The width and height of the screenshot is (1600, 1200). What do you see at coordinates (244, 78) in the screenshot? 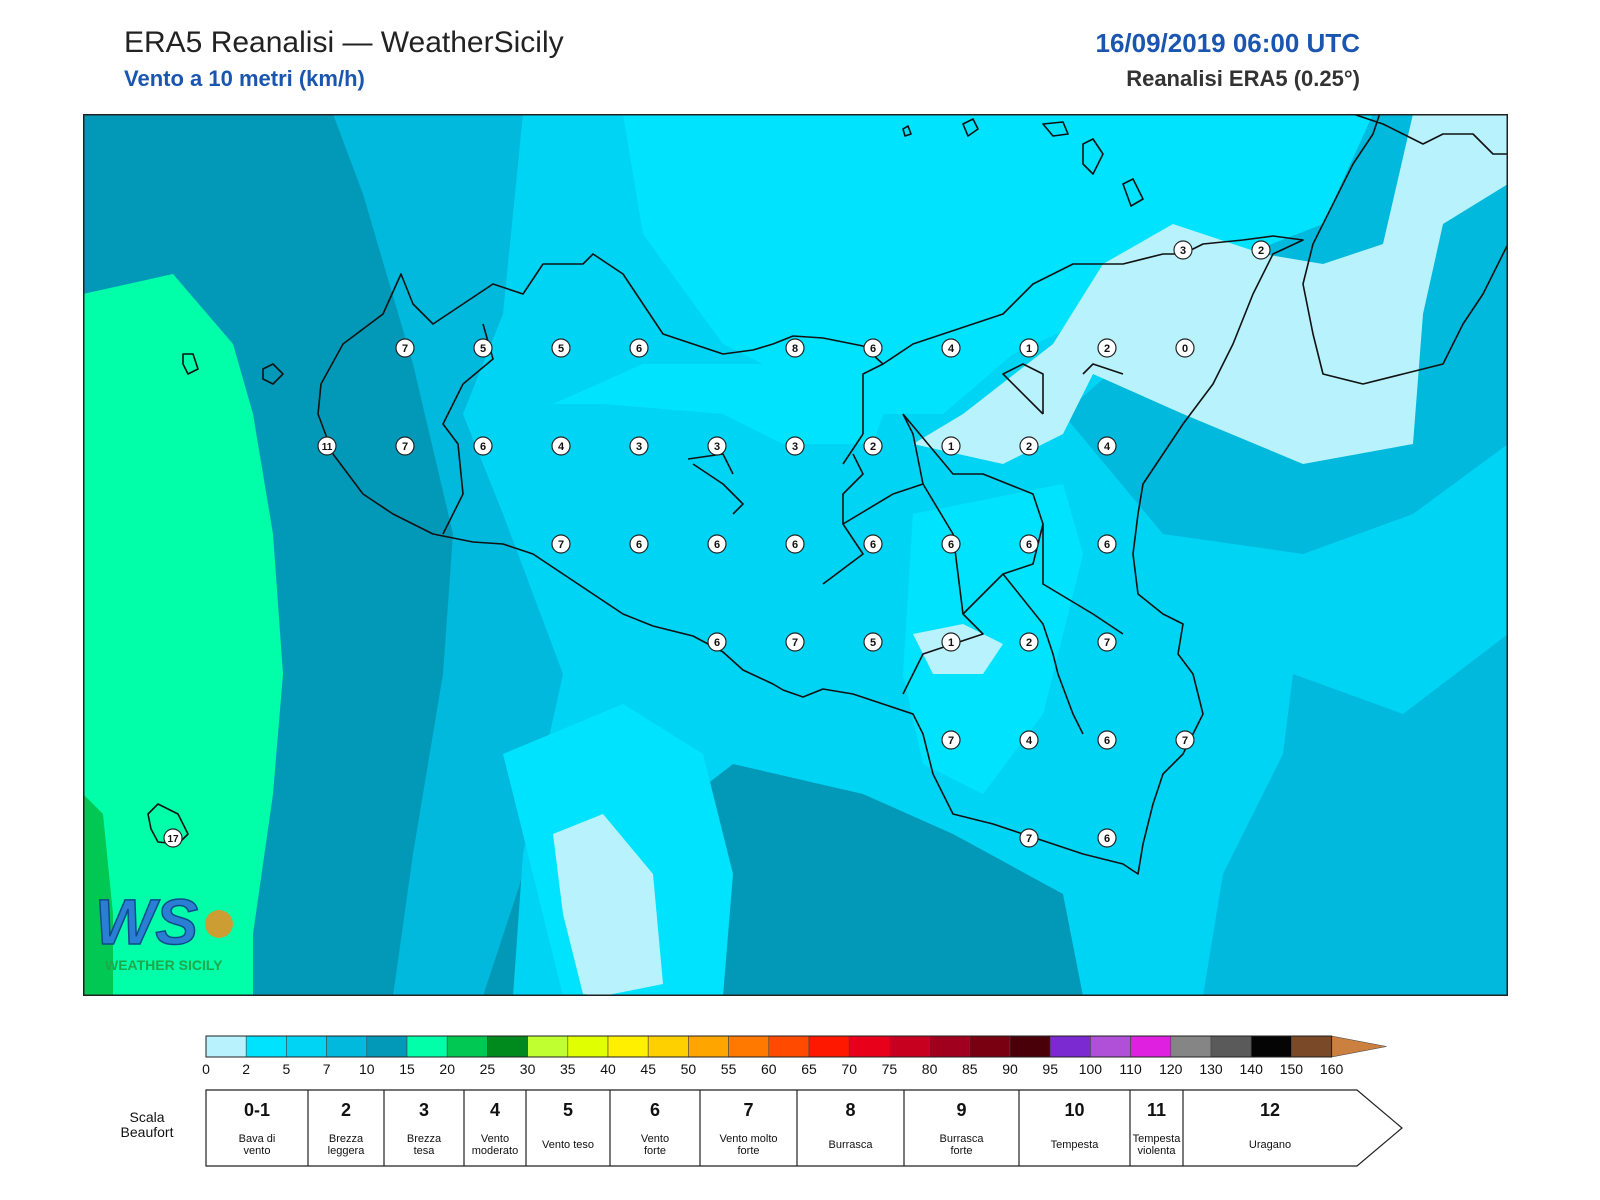
I see `map-subtitle: Vento a 10 metri (km/h)` at bounding box center [244, 78].